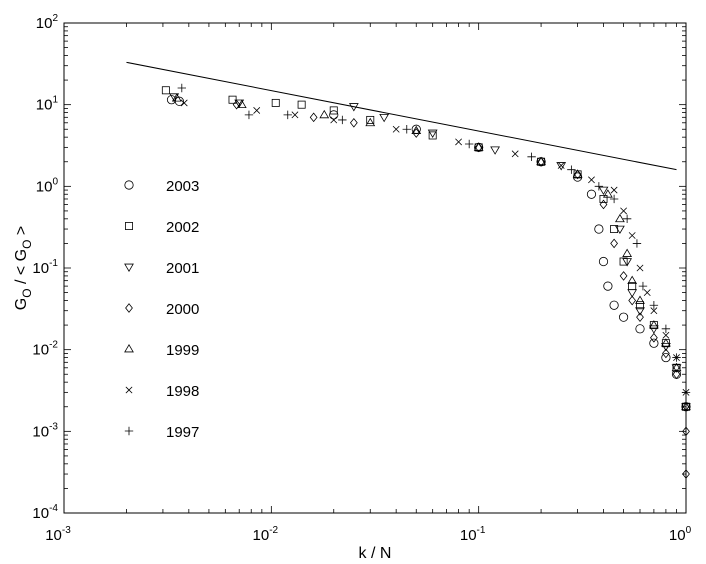  I want to click on legend-label: 1998, so click(182, 391).